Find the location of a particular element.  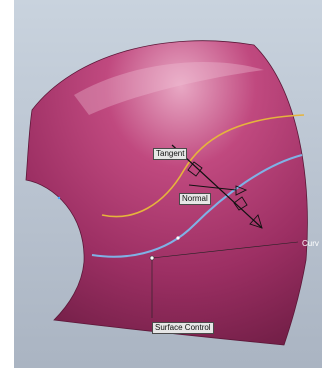

surface-control-label: Surface Control is located at coordinates (183, 328).